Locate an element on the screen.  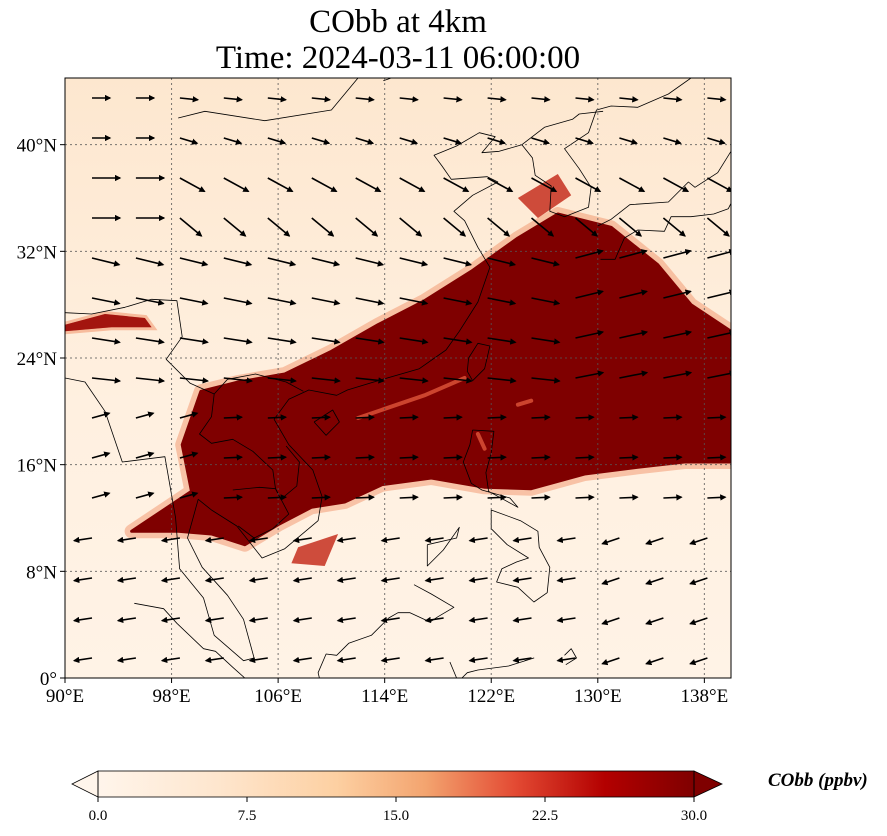
longitude-tick-label: 122°E is located at coordinates (491, 696).